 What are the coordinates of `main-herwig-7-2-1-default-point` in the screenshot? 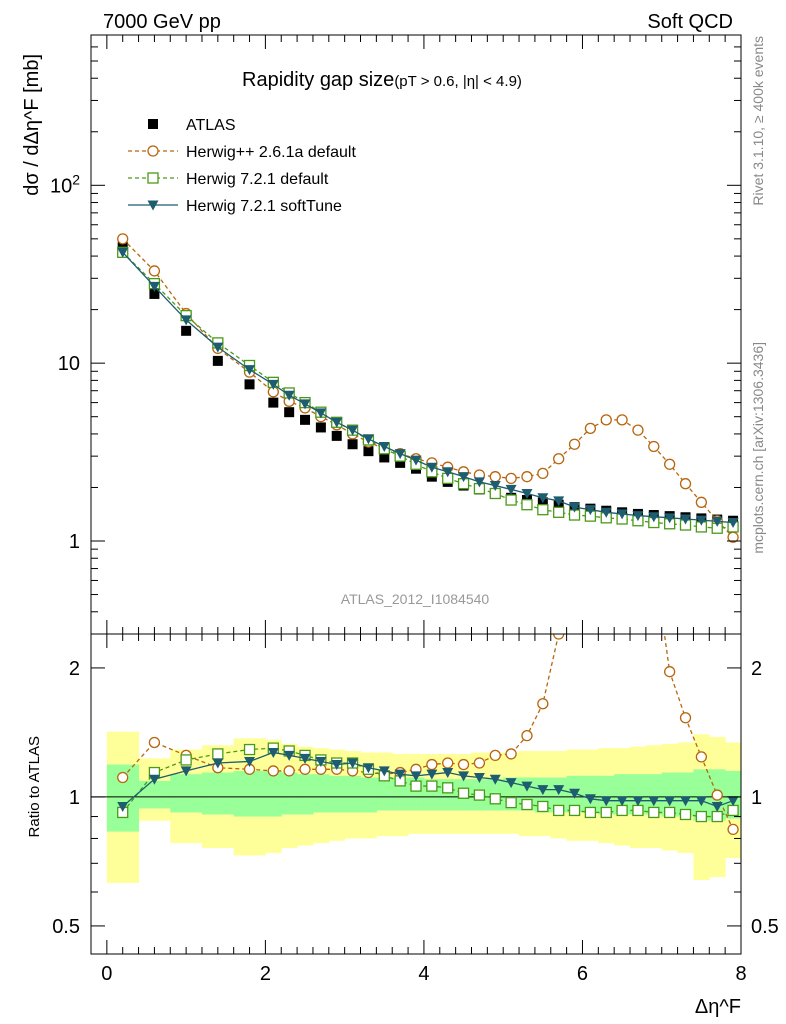 It's located at (527, 505).